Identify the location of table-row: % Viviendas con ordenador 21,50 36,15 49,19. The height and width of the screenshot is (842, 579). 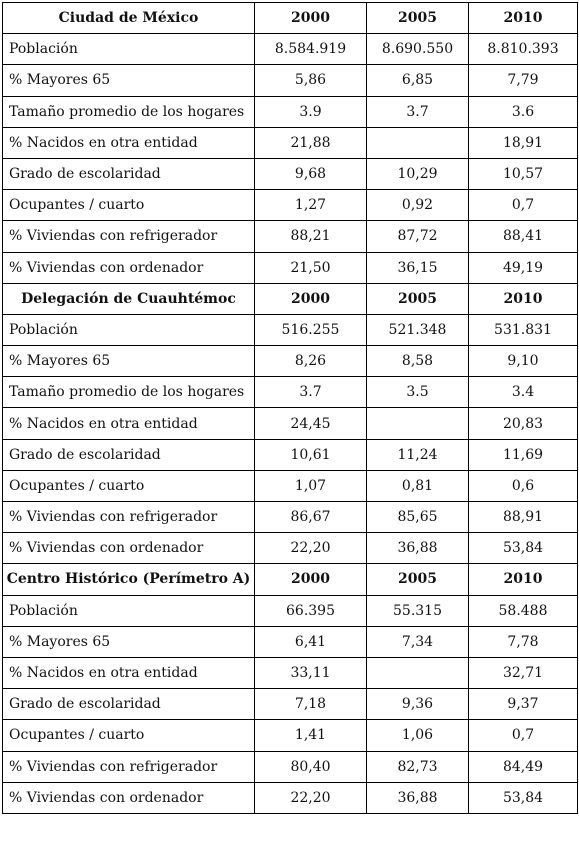
(290, 267).